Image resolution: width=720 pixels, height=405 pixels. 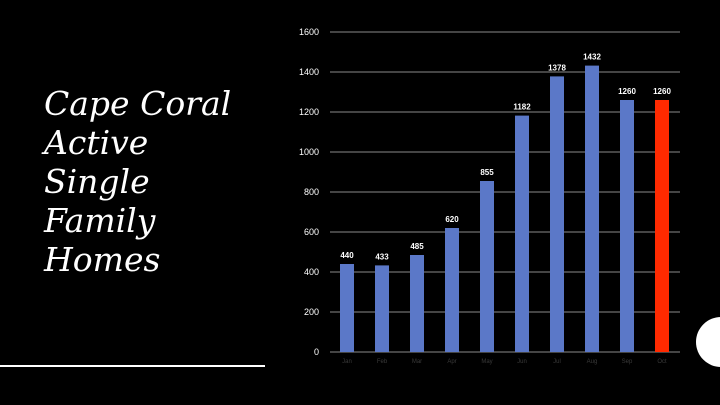 I want to click on y-tick-label: 0, so click(x=316, y=352).